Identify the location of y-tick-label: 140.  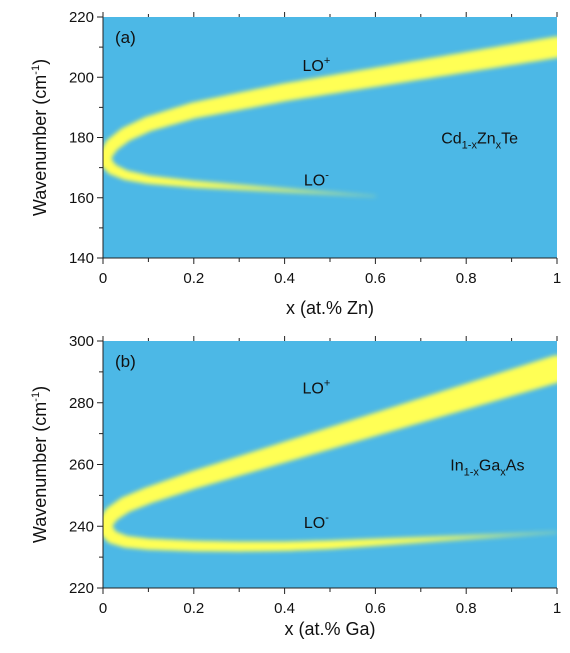
(81, 258).